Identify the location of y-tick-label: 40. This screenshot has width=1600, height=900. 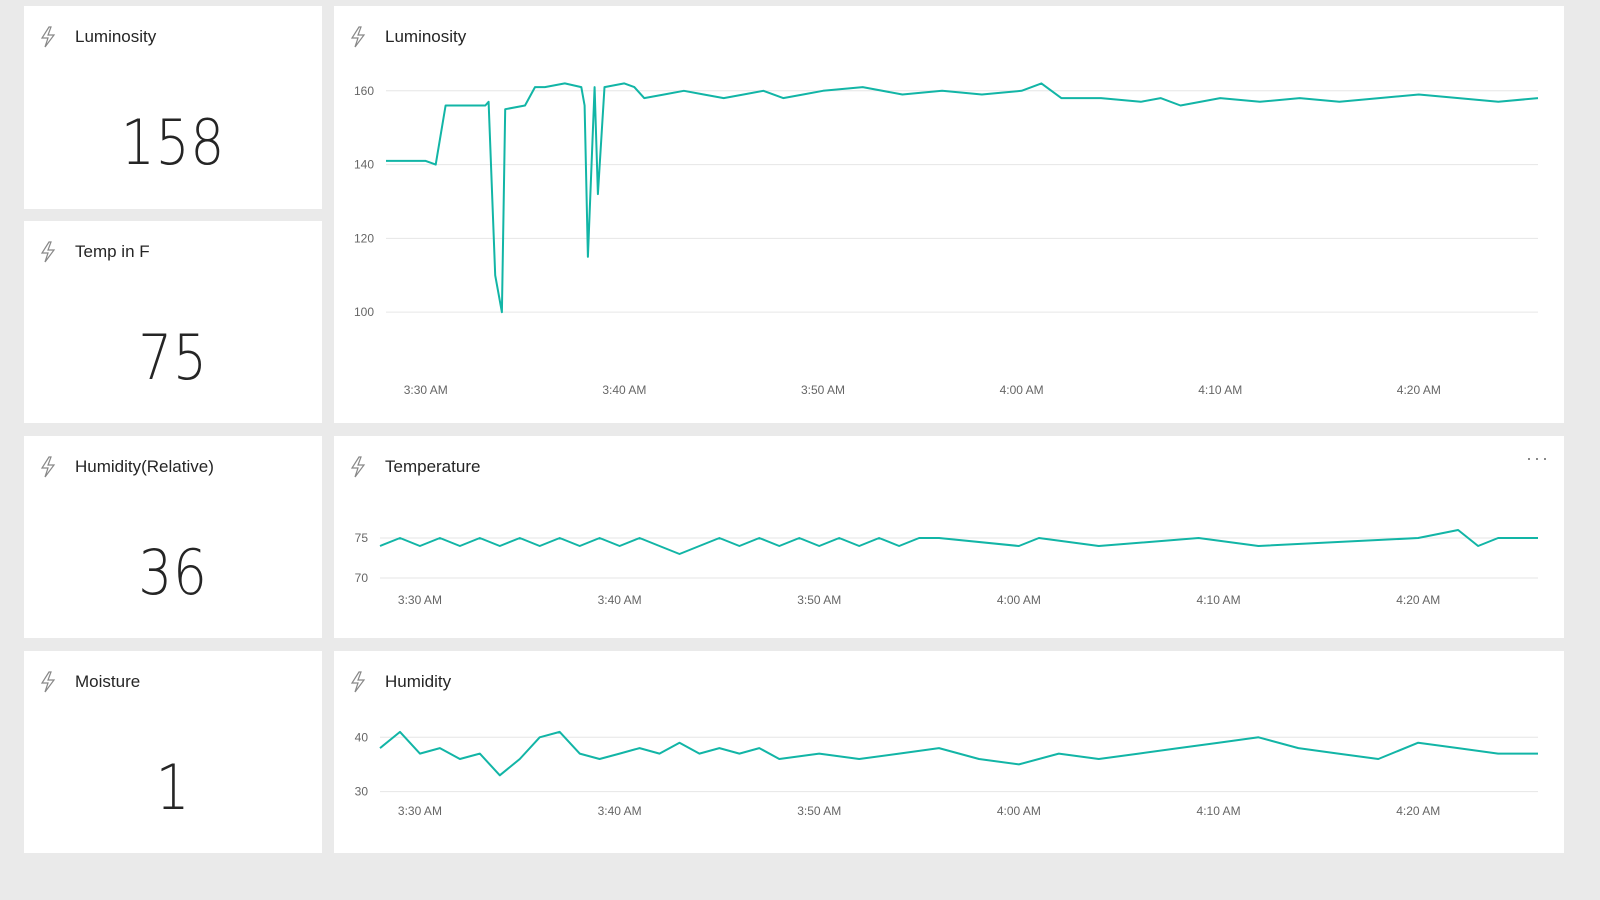
(362, 737).